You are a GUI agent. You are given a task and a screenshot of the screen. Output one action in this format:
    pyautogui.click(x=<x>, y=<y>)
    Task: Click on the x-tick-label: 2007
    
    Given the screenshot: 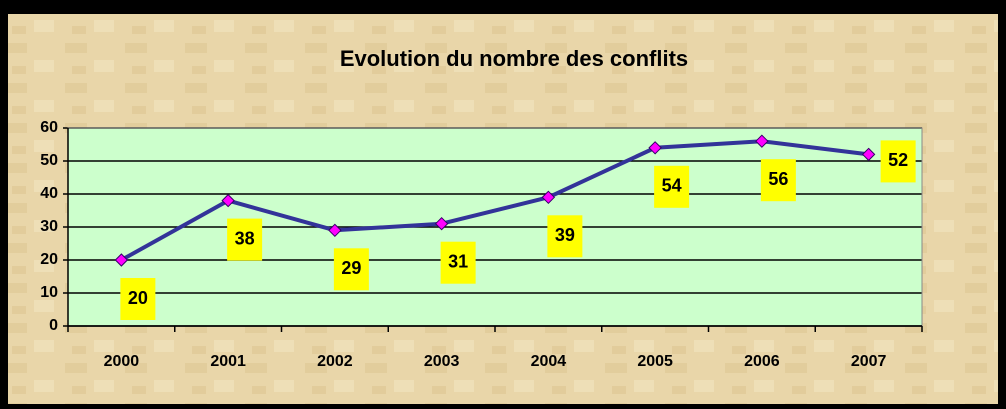 What is the action you would take?
    pyautogui.click(x=869, y=361)
    